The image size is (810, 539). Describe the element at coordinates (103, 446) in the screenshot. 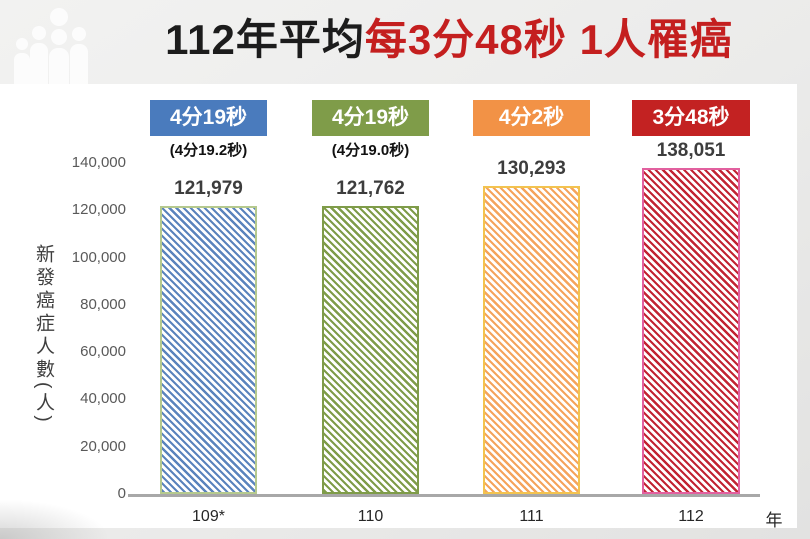

I see `y-tick-label: 20,000` at that location.